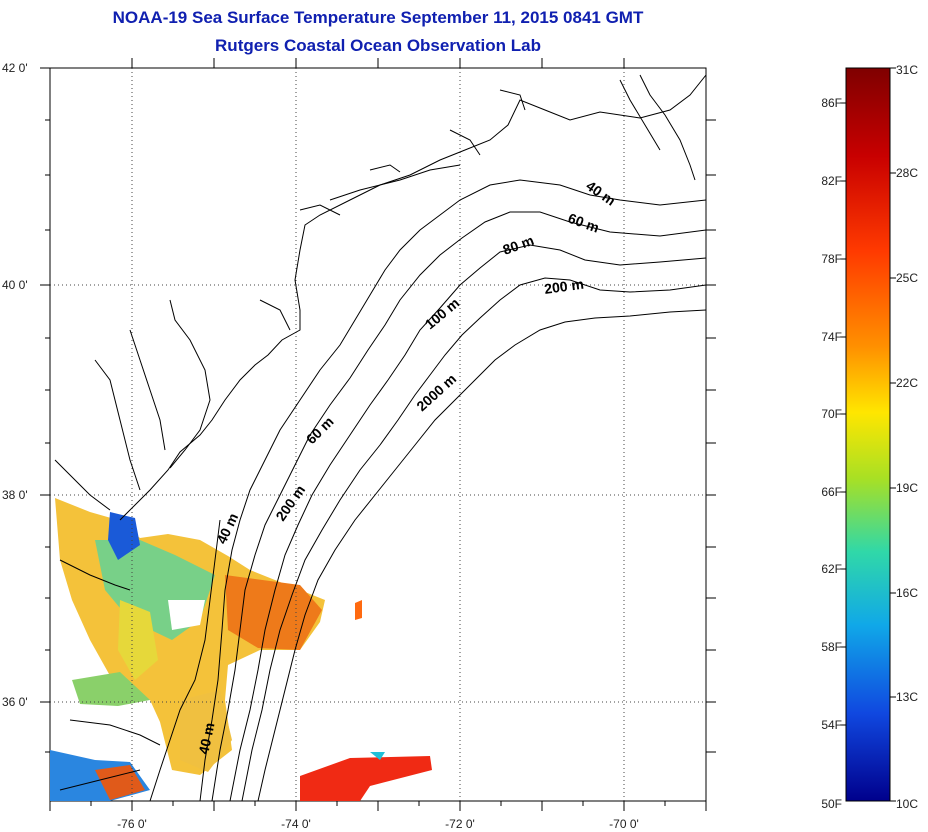  Describe the element at coordinates (907, 804) in the screenshot. I see `colorbar-c-label-10: 10C` at that location.